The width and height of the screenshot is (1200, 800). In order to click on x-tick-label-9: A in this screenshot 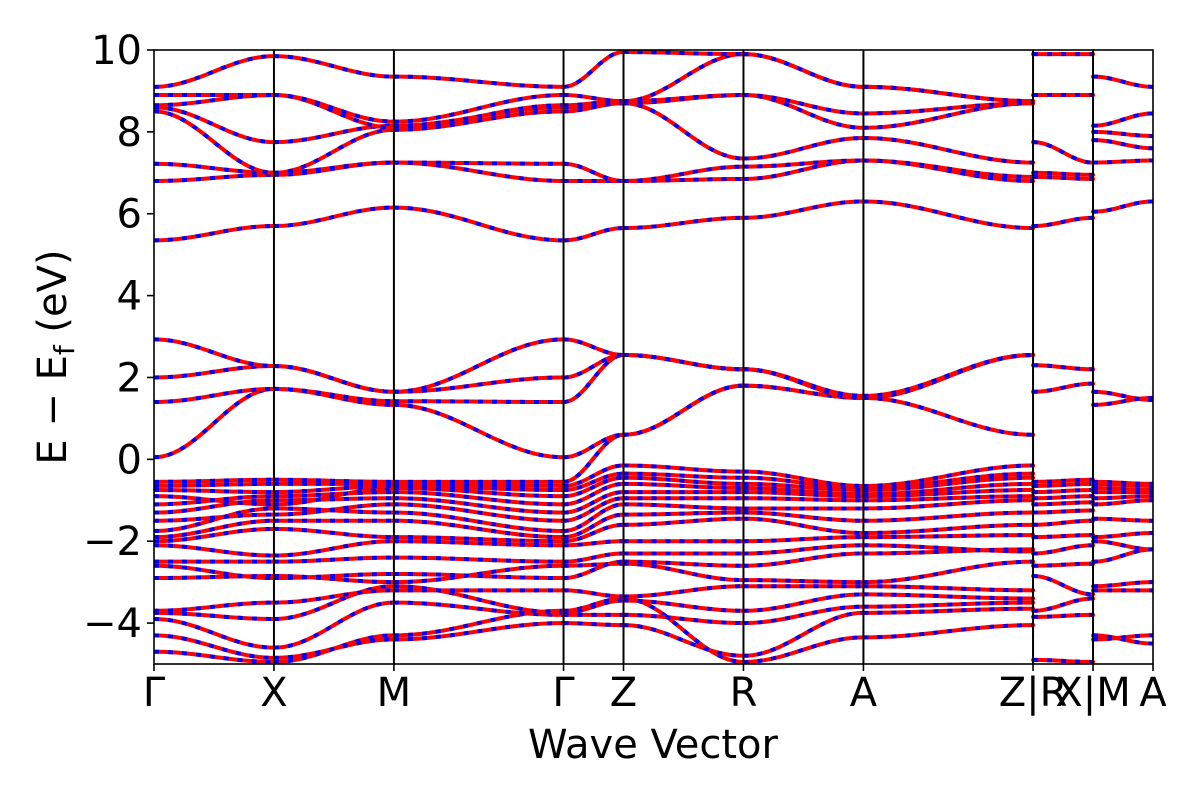, I will do `click(1153, 693)`.